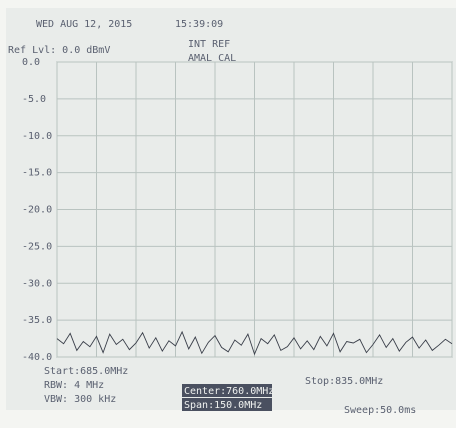 The width and height of the screenshot is (456, 428). I want to click on screen-label: RBW: 4 MHz, so click(74, 385).